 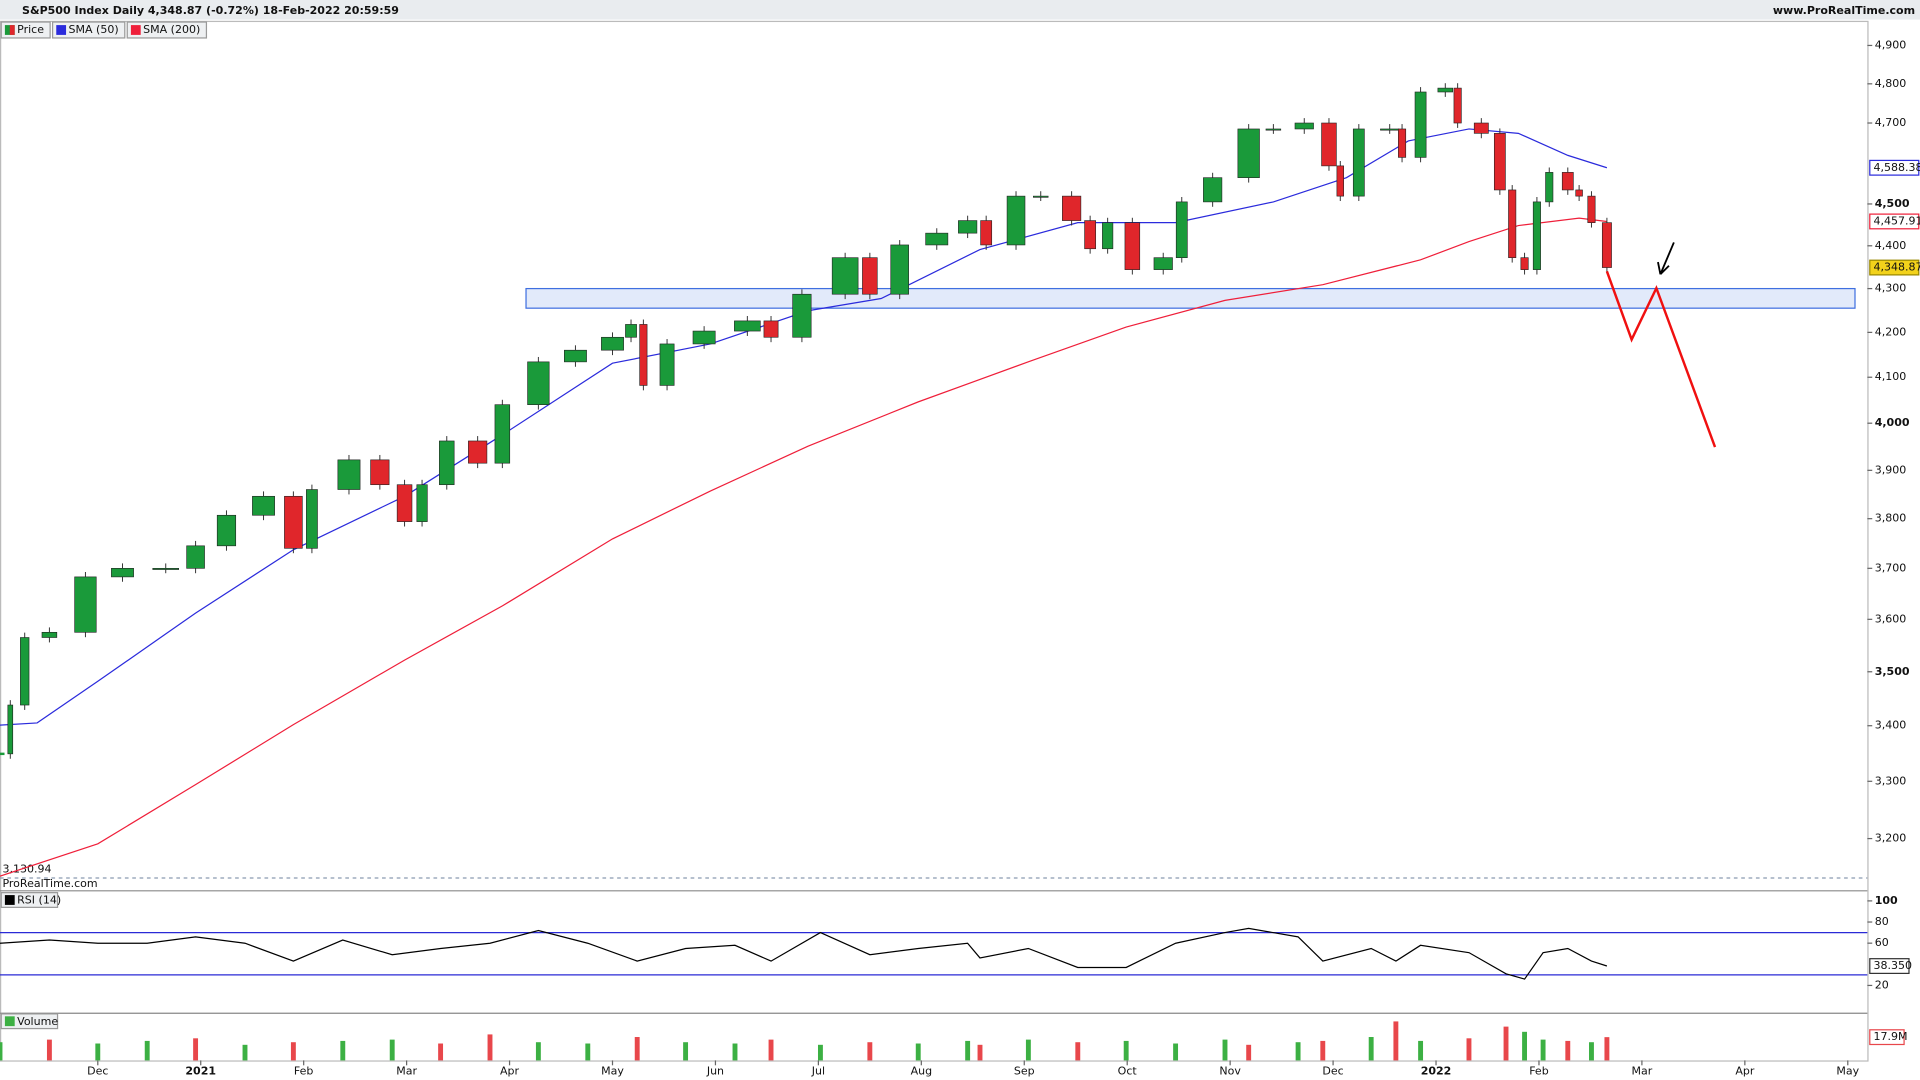 What do you see at coordinates (1891, 376) in the screenshot?
I see `y-tick-label: 4,100` at bounding box center [1891, 376].